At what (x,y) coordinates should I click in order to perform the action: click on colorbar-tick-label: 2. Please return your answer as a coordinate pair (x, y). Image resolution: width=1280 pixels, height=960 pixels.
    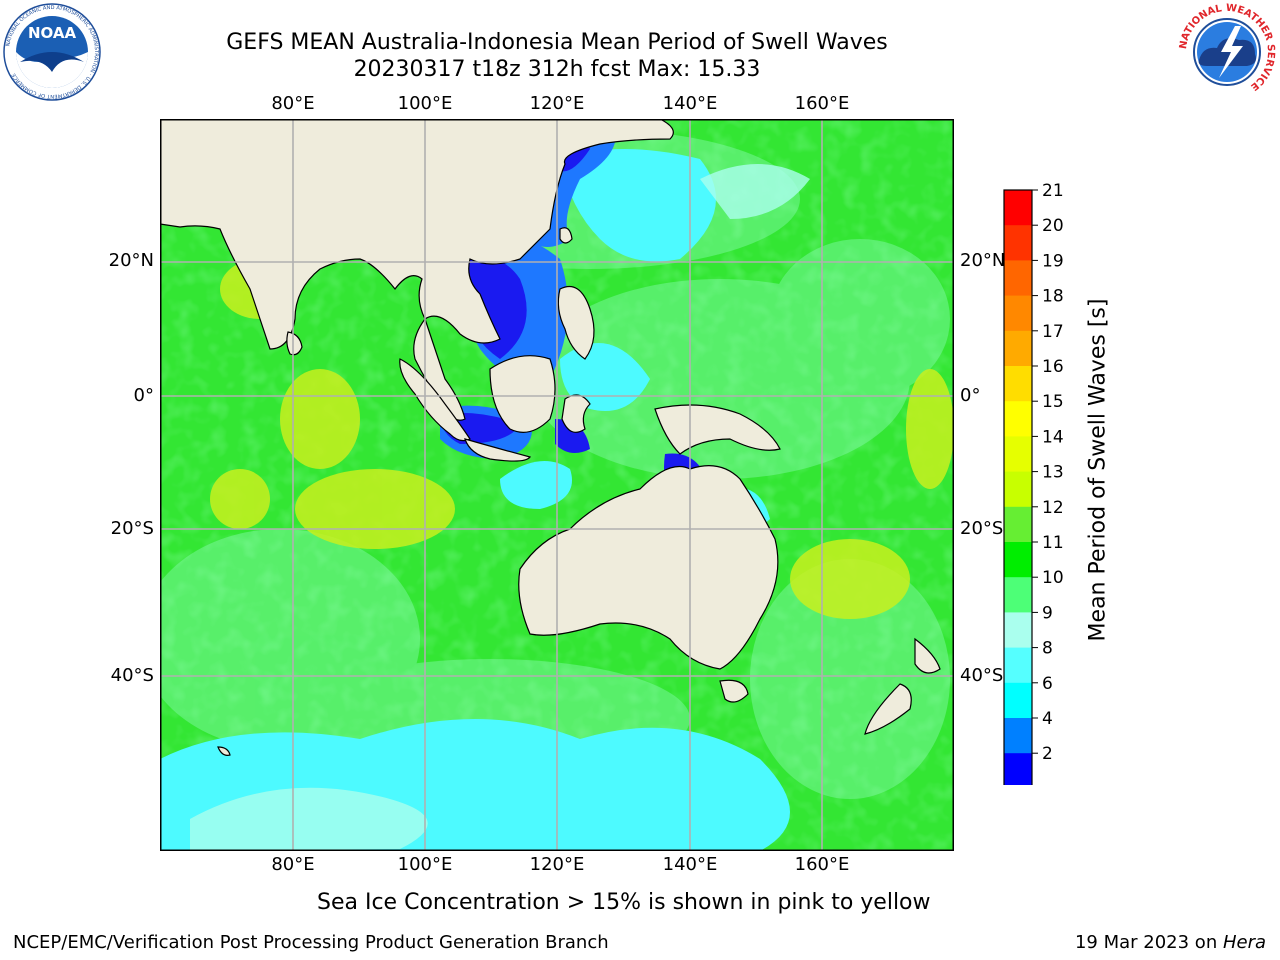
    Looking at the image, I should click on (1047, 754).